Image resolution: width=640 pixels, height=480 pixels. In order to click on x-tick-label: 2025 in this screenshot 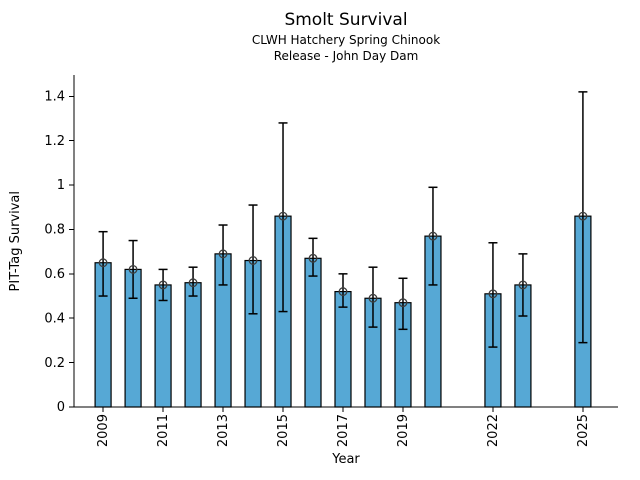, I will do `click(583, 430)`.